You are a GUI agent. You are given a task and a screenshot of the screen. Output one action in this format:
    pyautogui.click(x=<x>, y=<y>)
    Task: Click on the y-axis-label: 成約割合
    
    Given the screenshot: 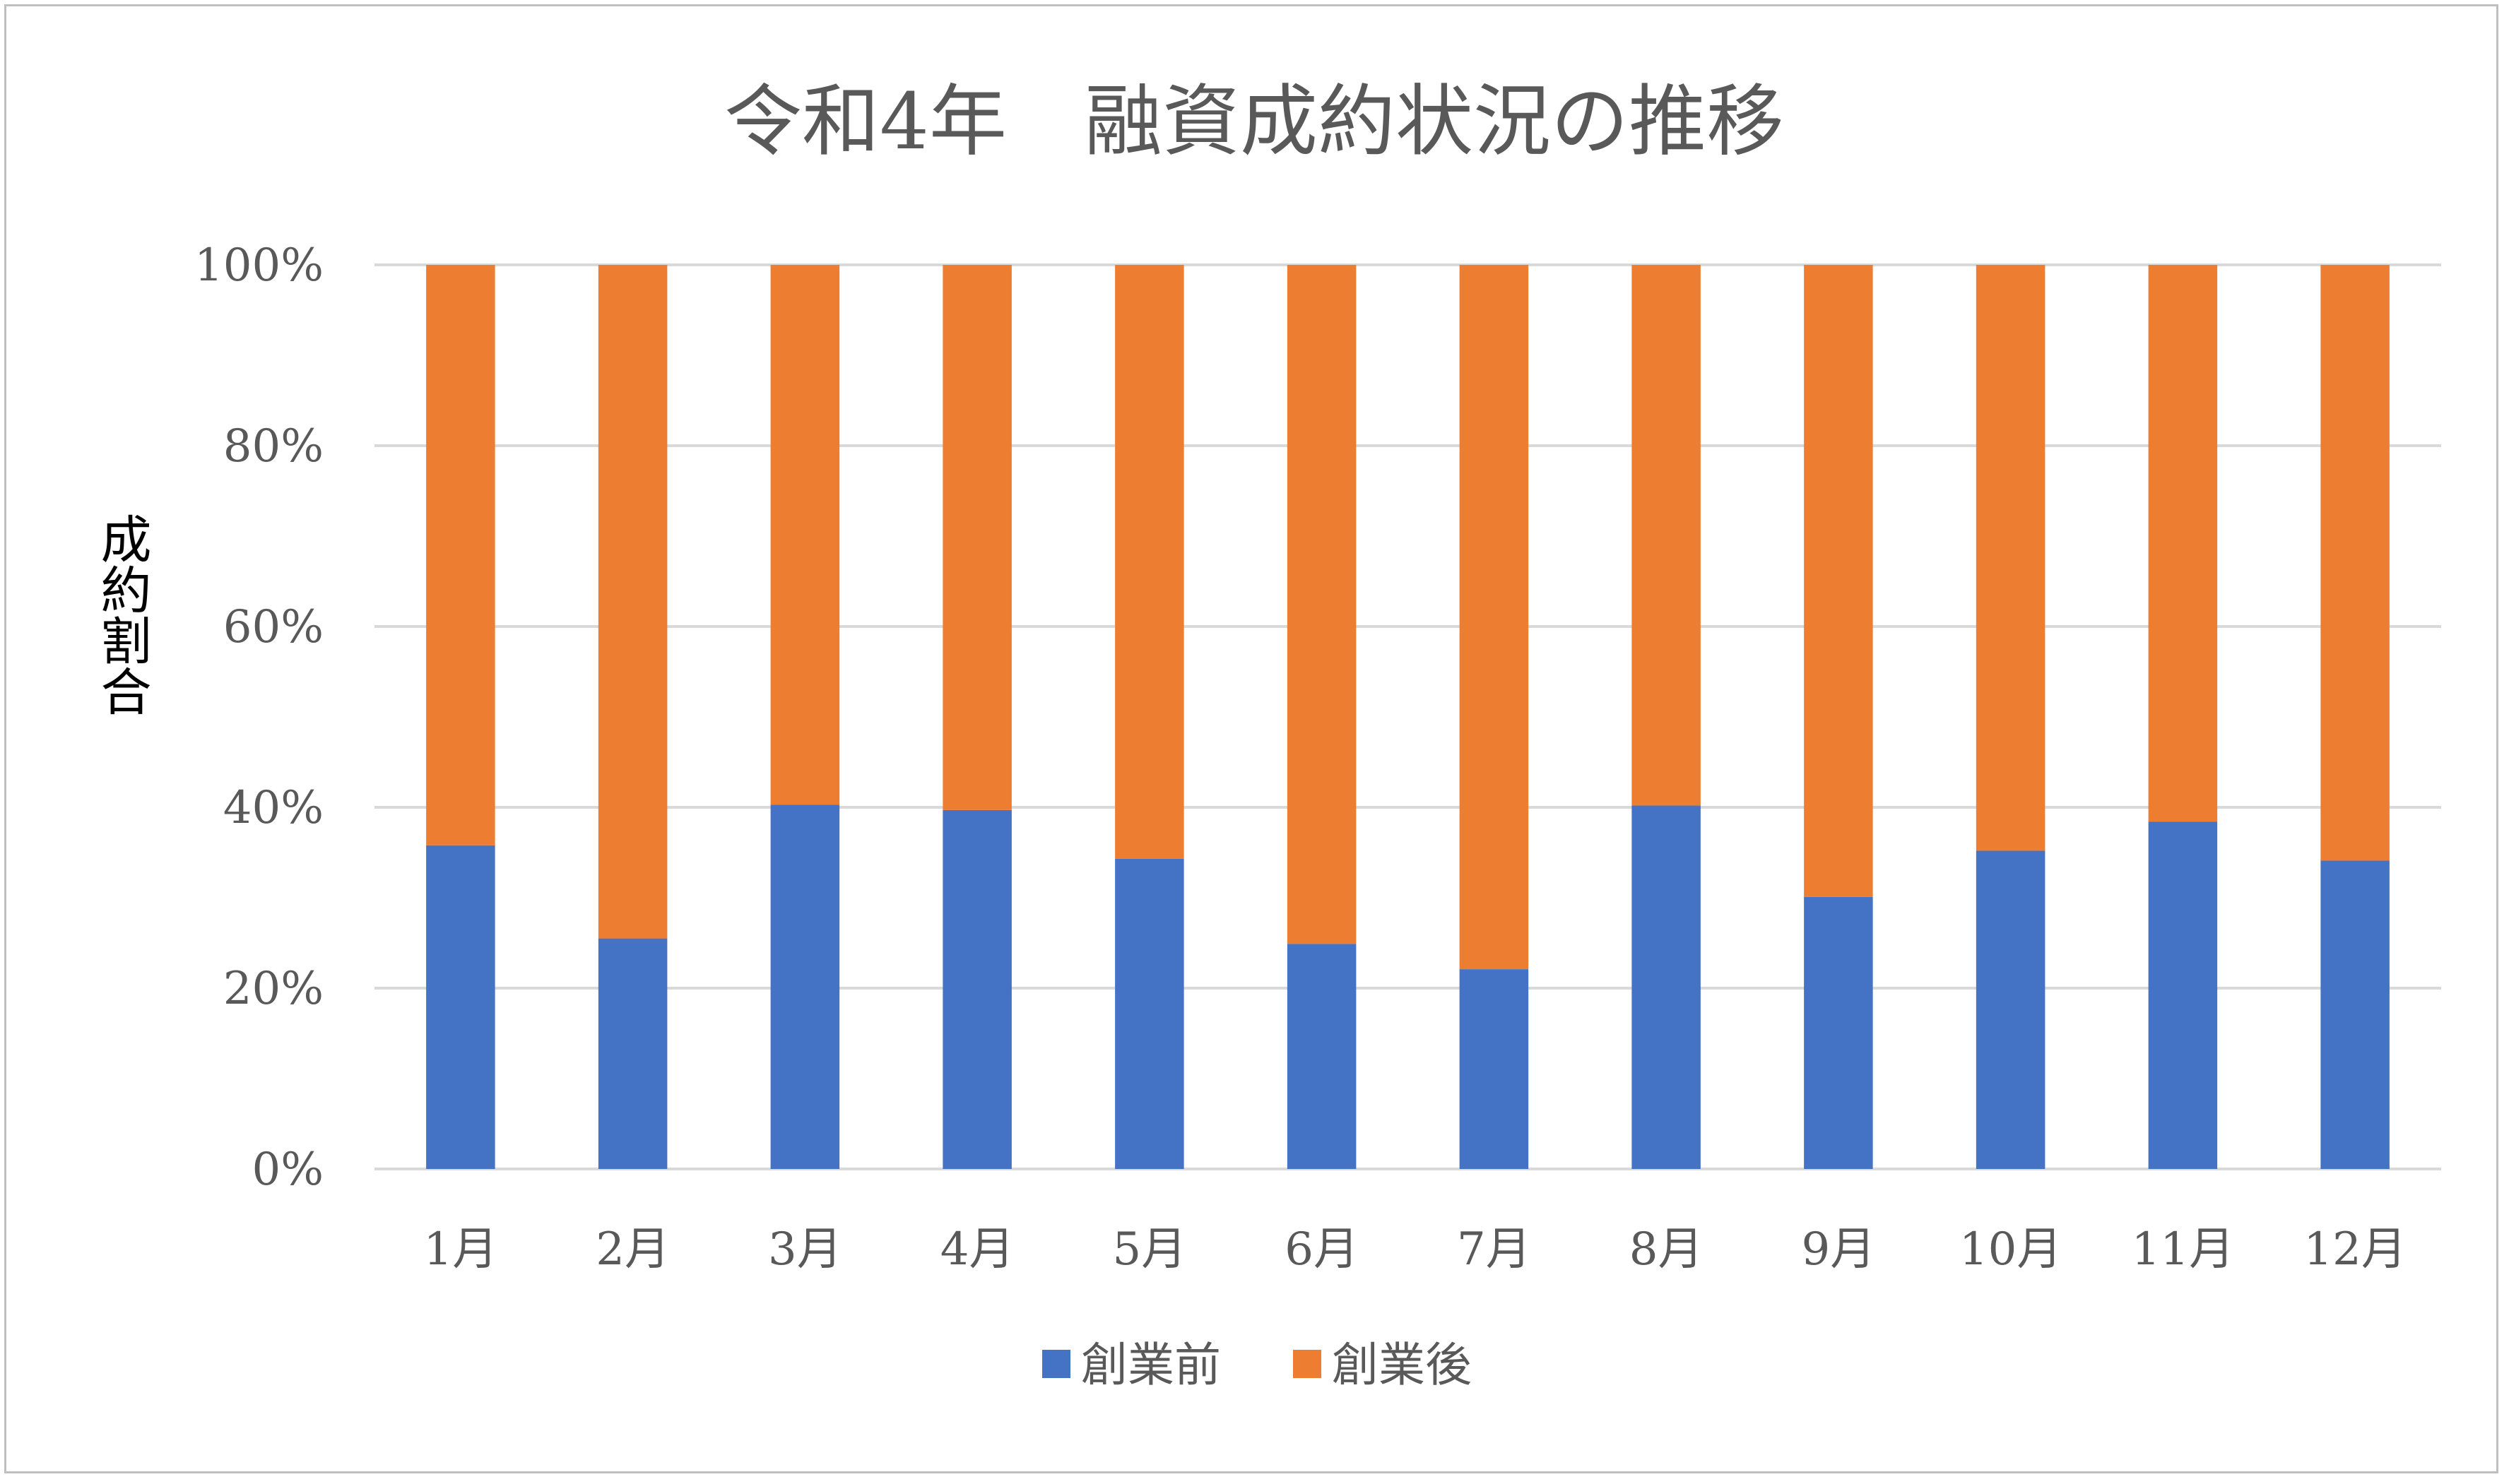 What is the action you would take?
    pyautogui.click(x=121, y=614)
    